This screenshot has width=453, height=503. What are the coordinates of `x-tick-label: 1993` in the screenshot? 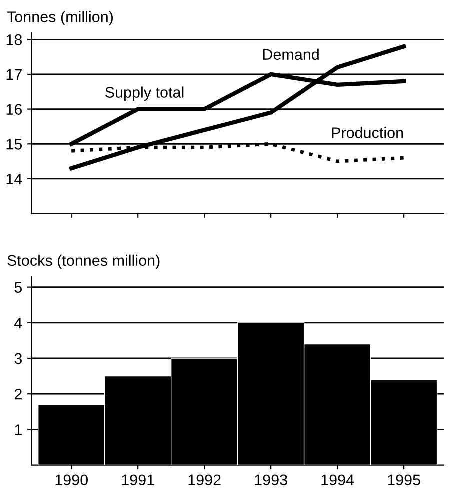 It's located at (271, 480).